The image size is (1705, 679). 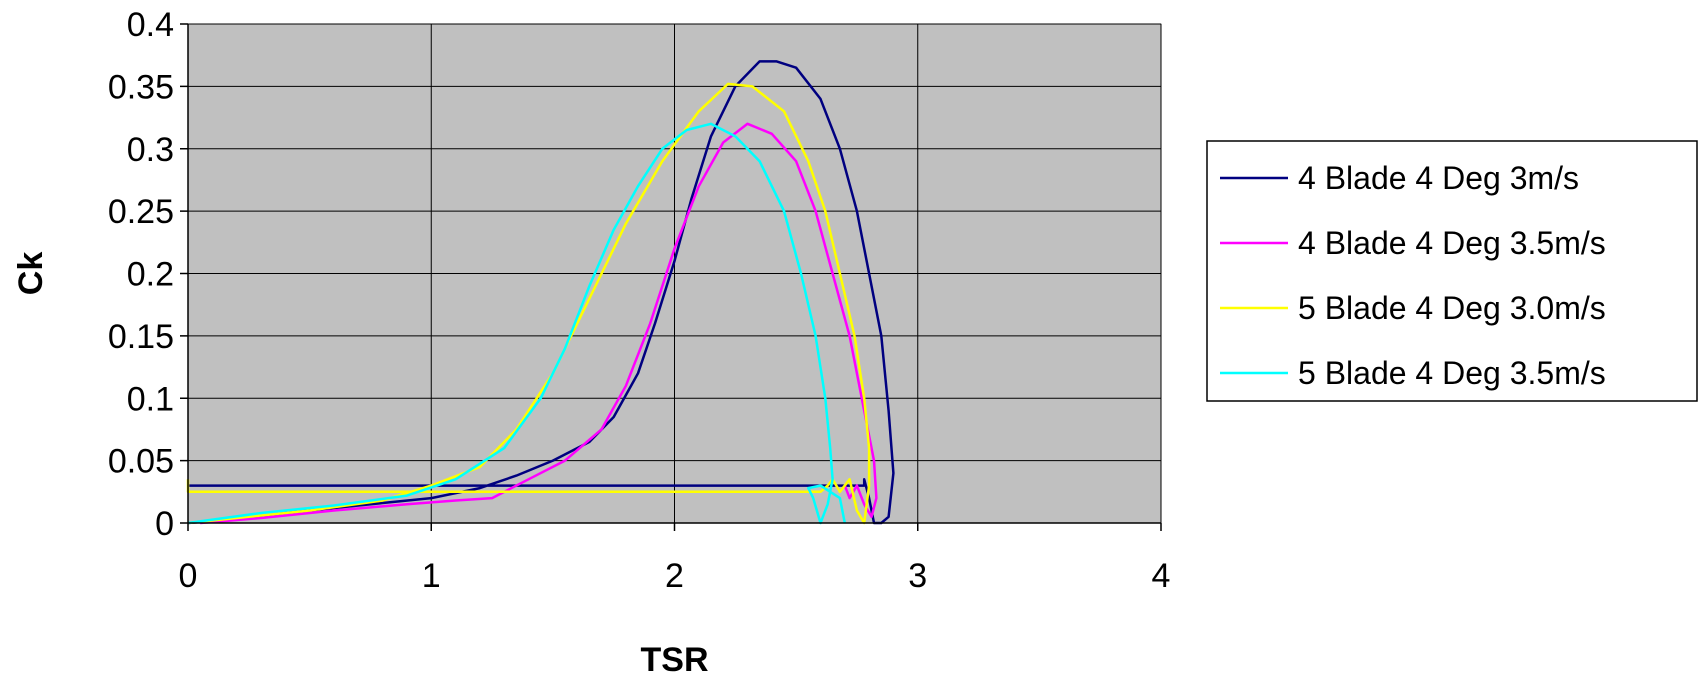 I want to click on y-tick-label: 0.4, so click(x=150, y=25).